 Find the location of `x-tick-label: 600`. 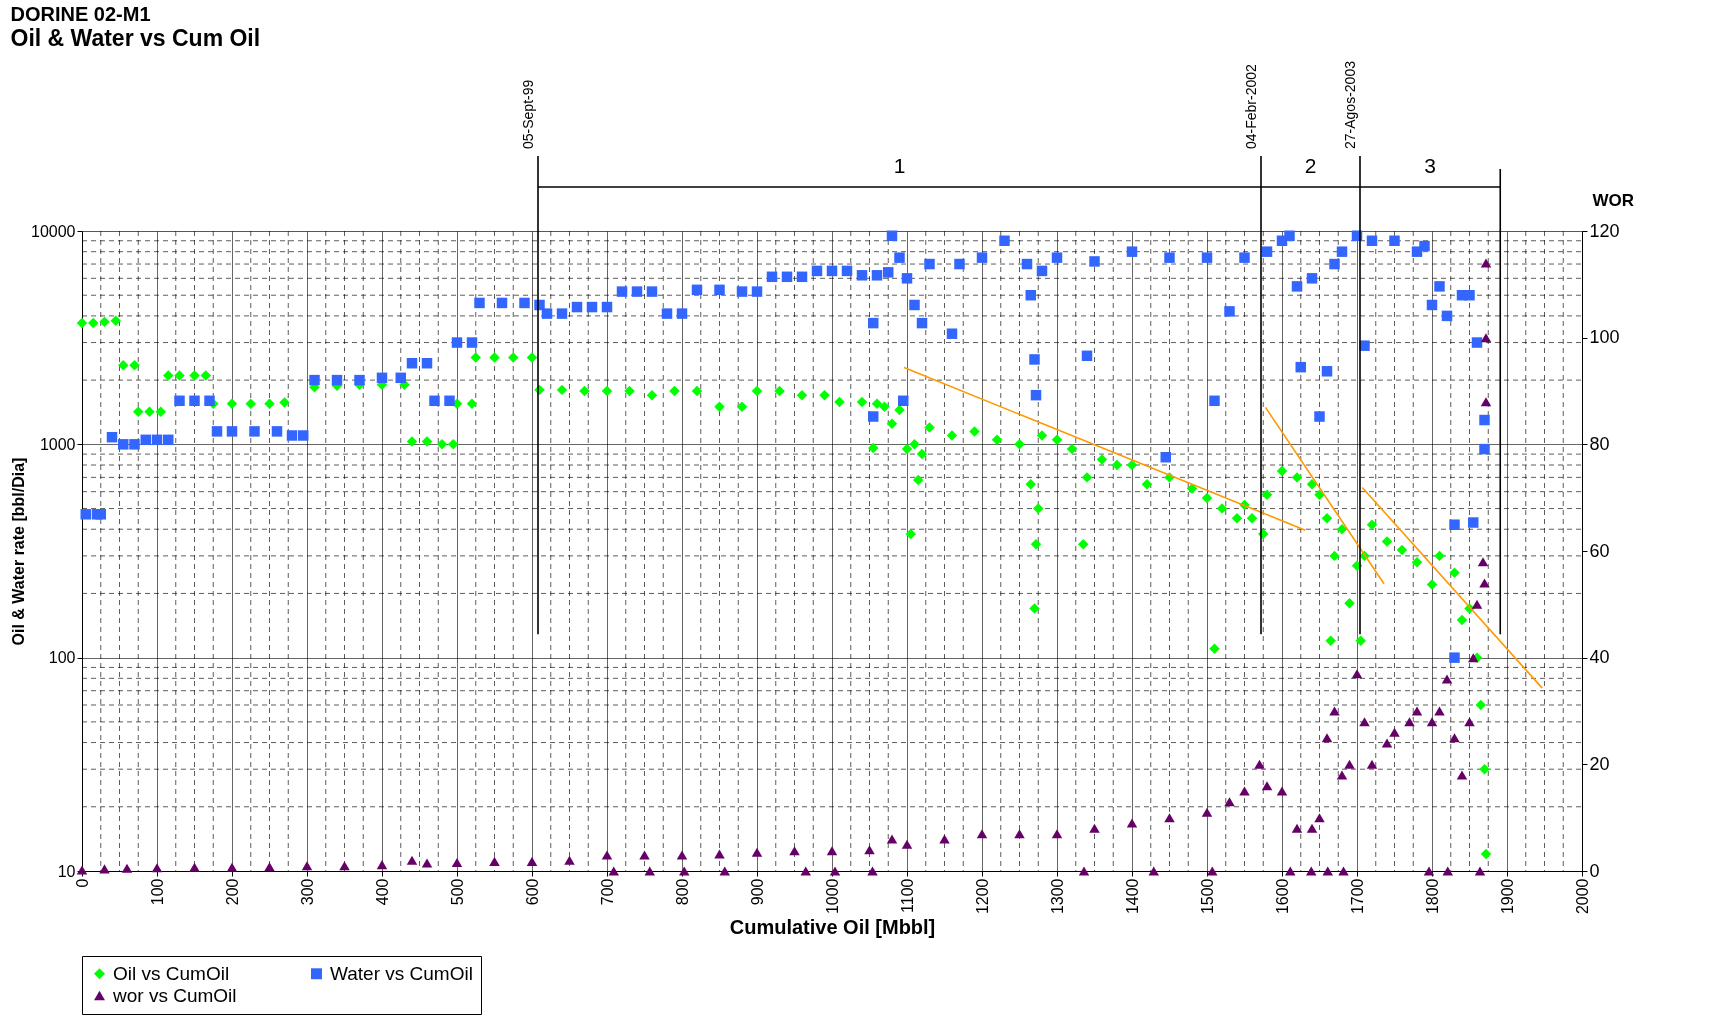

x-tick-label: 600 is located at coordinates (532, 892).